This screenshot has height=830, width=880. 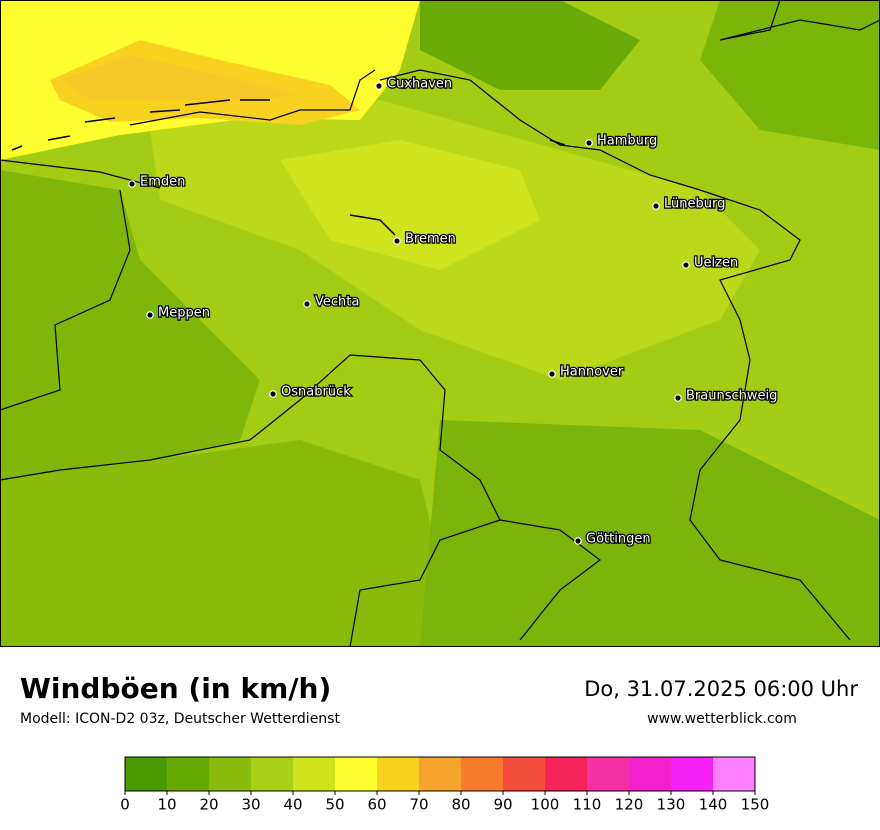 What do you see at coordinates (721, 689) in the screenshot?
I see `datetime: Do, 31.07.2025 06:00 Uhr` at bounding box center [721, 689].